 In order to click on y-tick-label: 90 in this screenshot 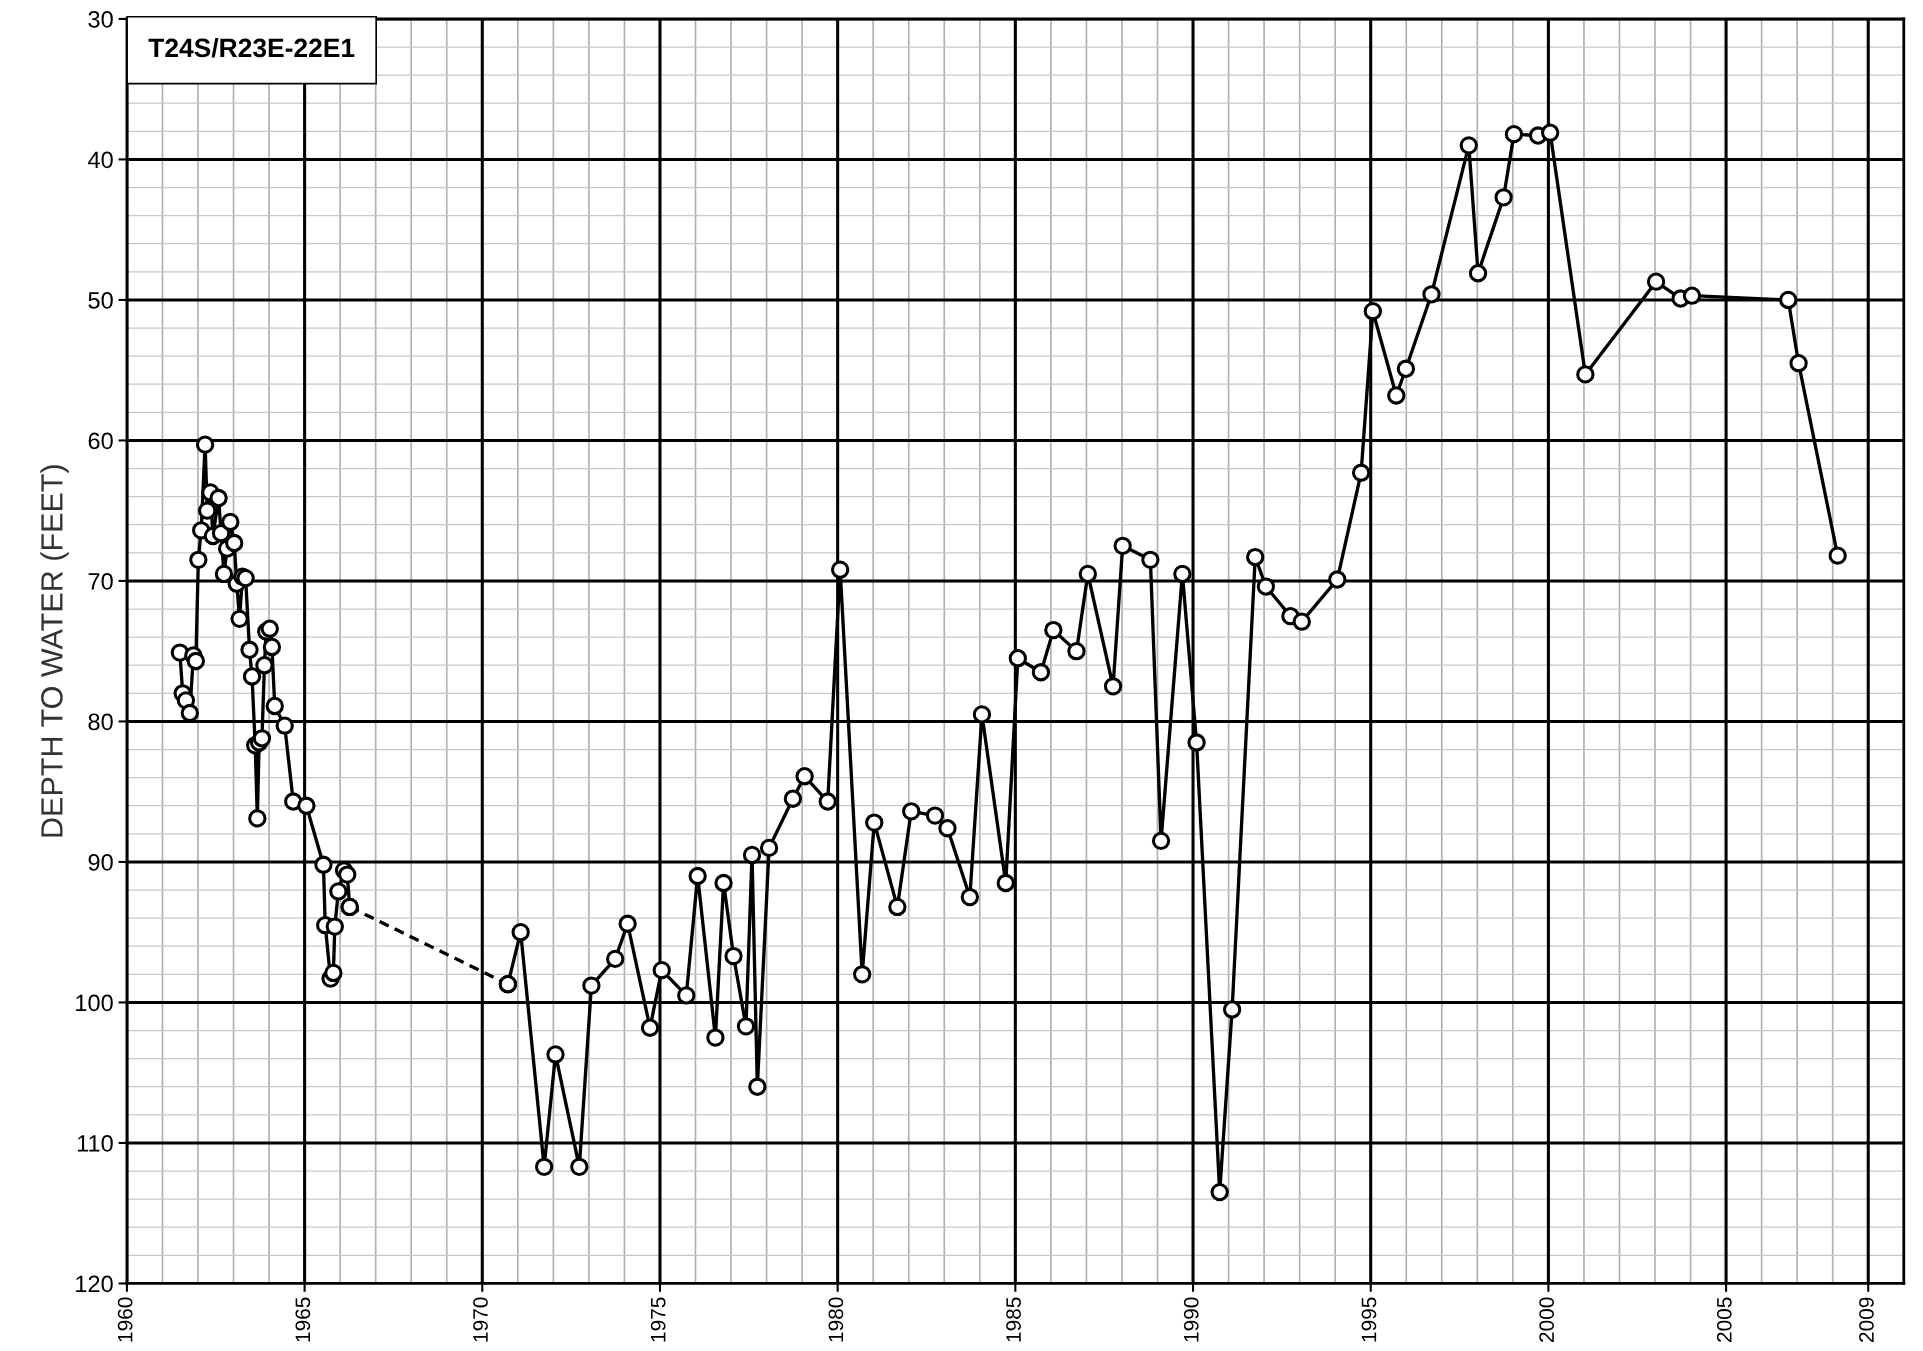, I will do `click(100, 862)`.